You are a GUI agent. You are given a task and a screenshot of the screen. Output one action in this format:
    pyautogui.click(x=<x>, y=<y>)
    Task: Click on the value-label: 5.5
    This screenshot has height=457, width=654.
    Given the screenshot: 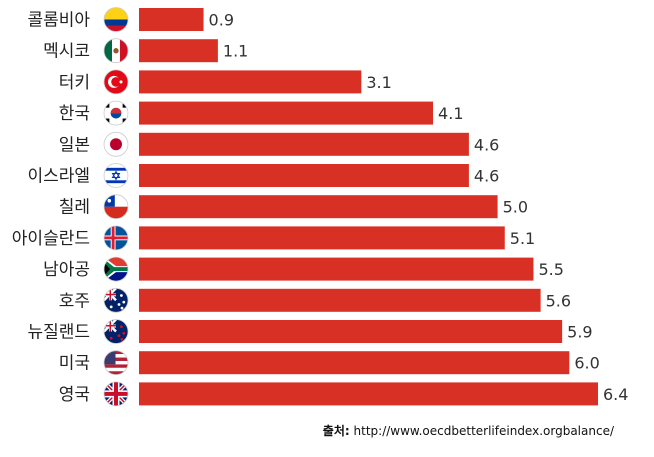 What is the action you would take?
    pyautogui.click(x=550, y=269)
    